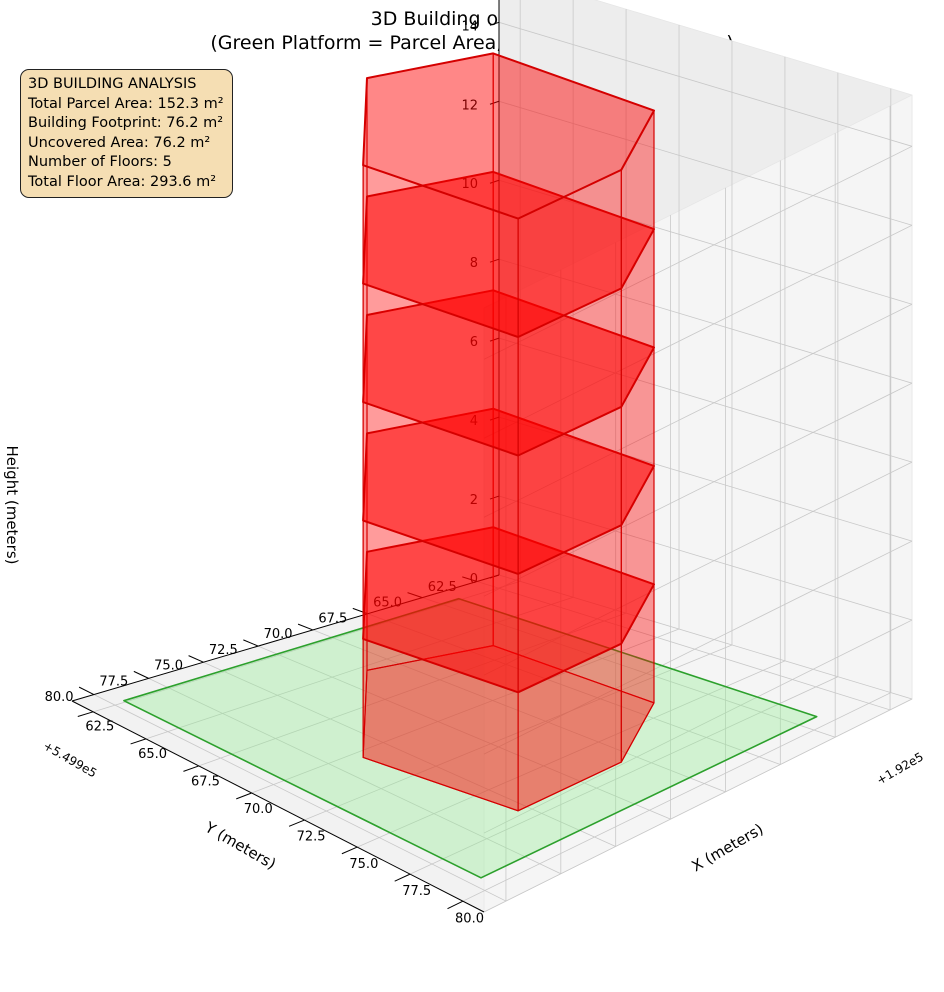  Describe the element at coordinates (113, 681) in the screenshot. I see `y-tick-label: 77.5` at that location.